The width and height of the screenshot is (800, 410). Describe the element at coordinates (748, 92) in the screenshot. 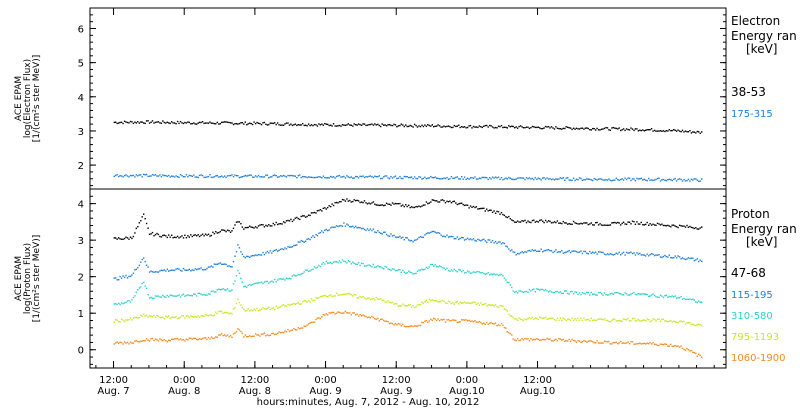

I see `legend-38-53: 38-53` at that location.